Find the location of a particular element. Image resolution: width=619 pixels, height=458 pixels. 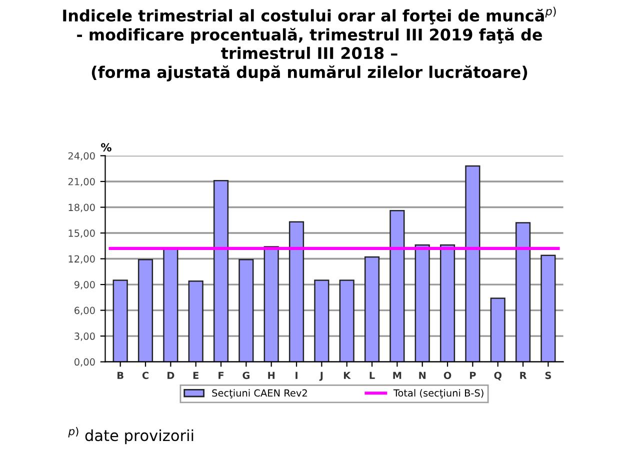

x-tick-label: R is located at coordinates (523, 375).